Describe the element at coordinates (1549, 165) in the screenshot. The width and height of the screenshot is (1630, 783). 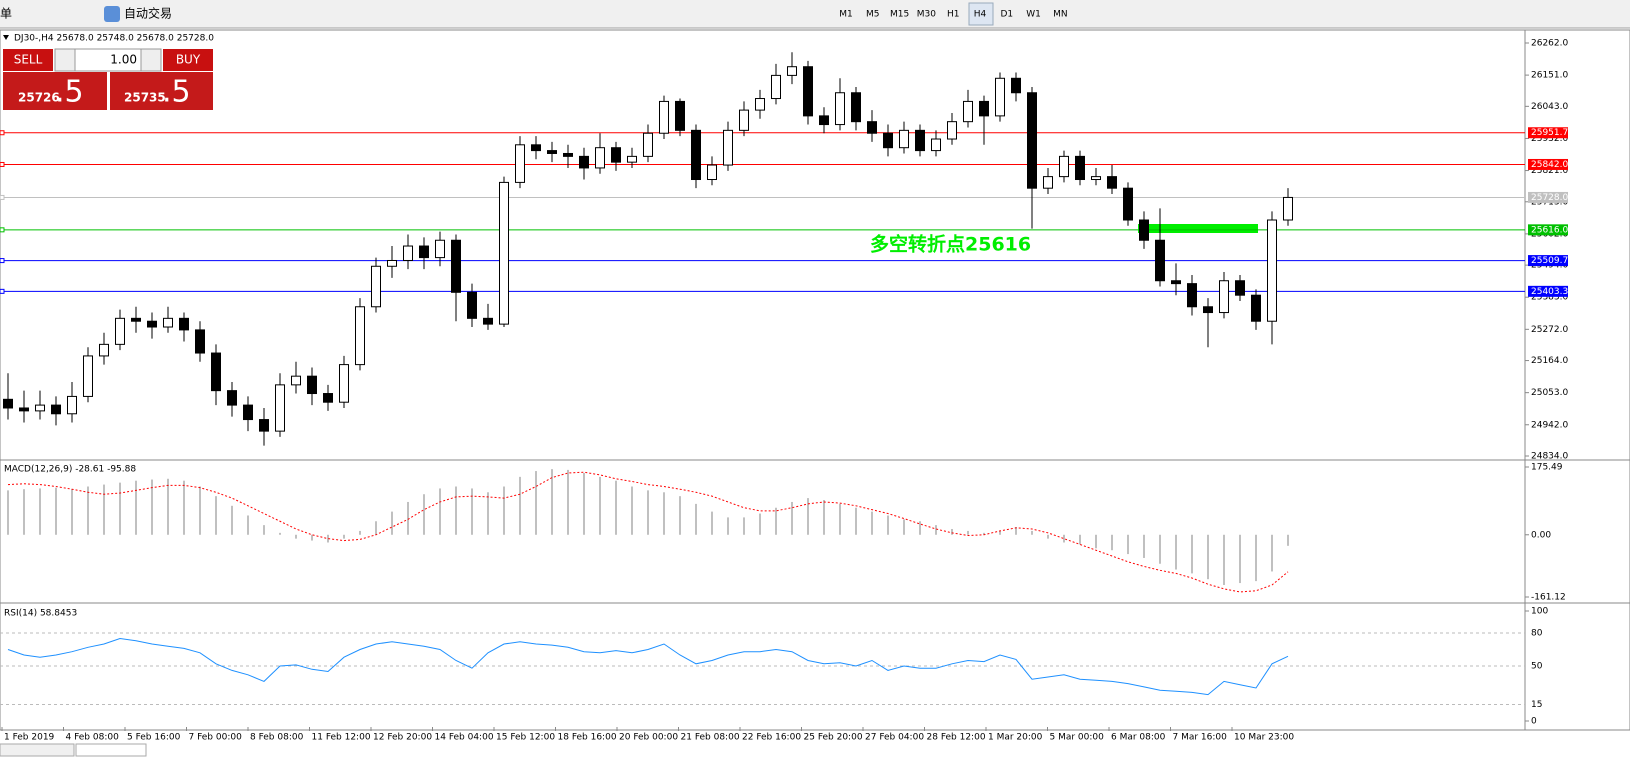
I see `level-label: 25842.0` at that location.